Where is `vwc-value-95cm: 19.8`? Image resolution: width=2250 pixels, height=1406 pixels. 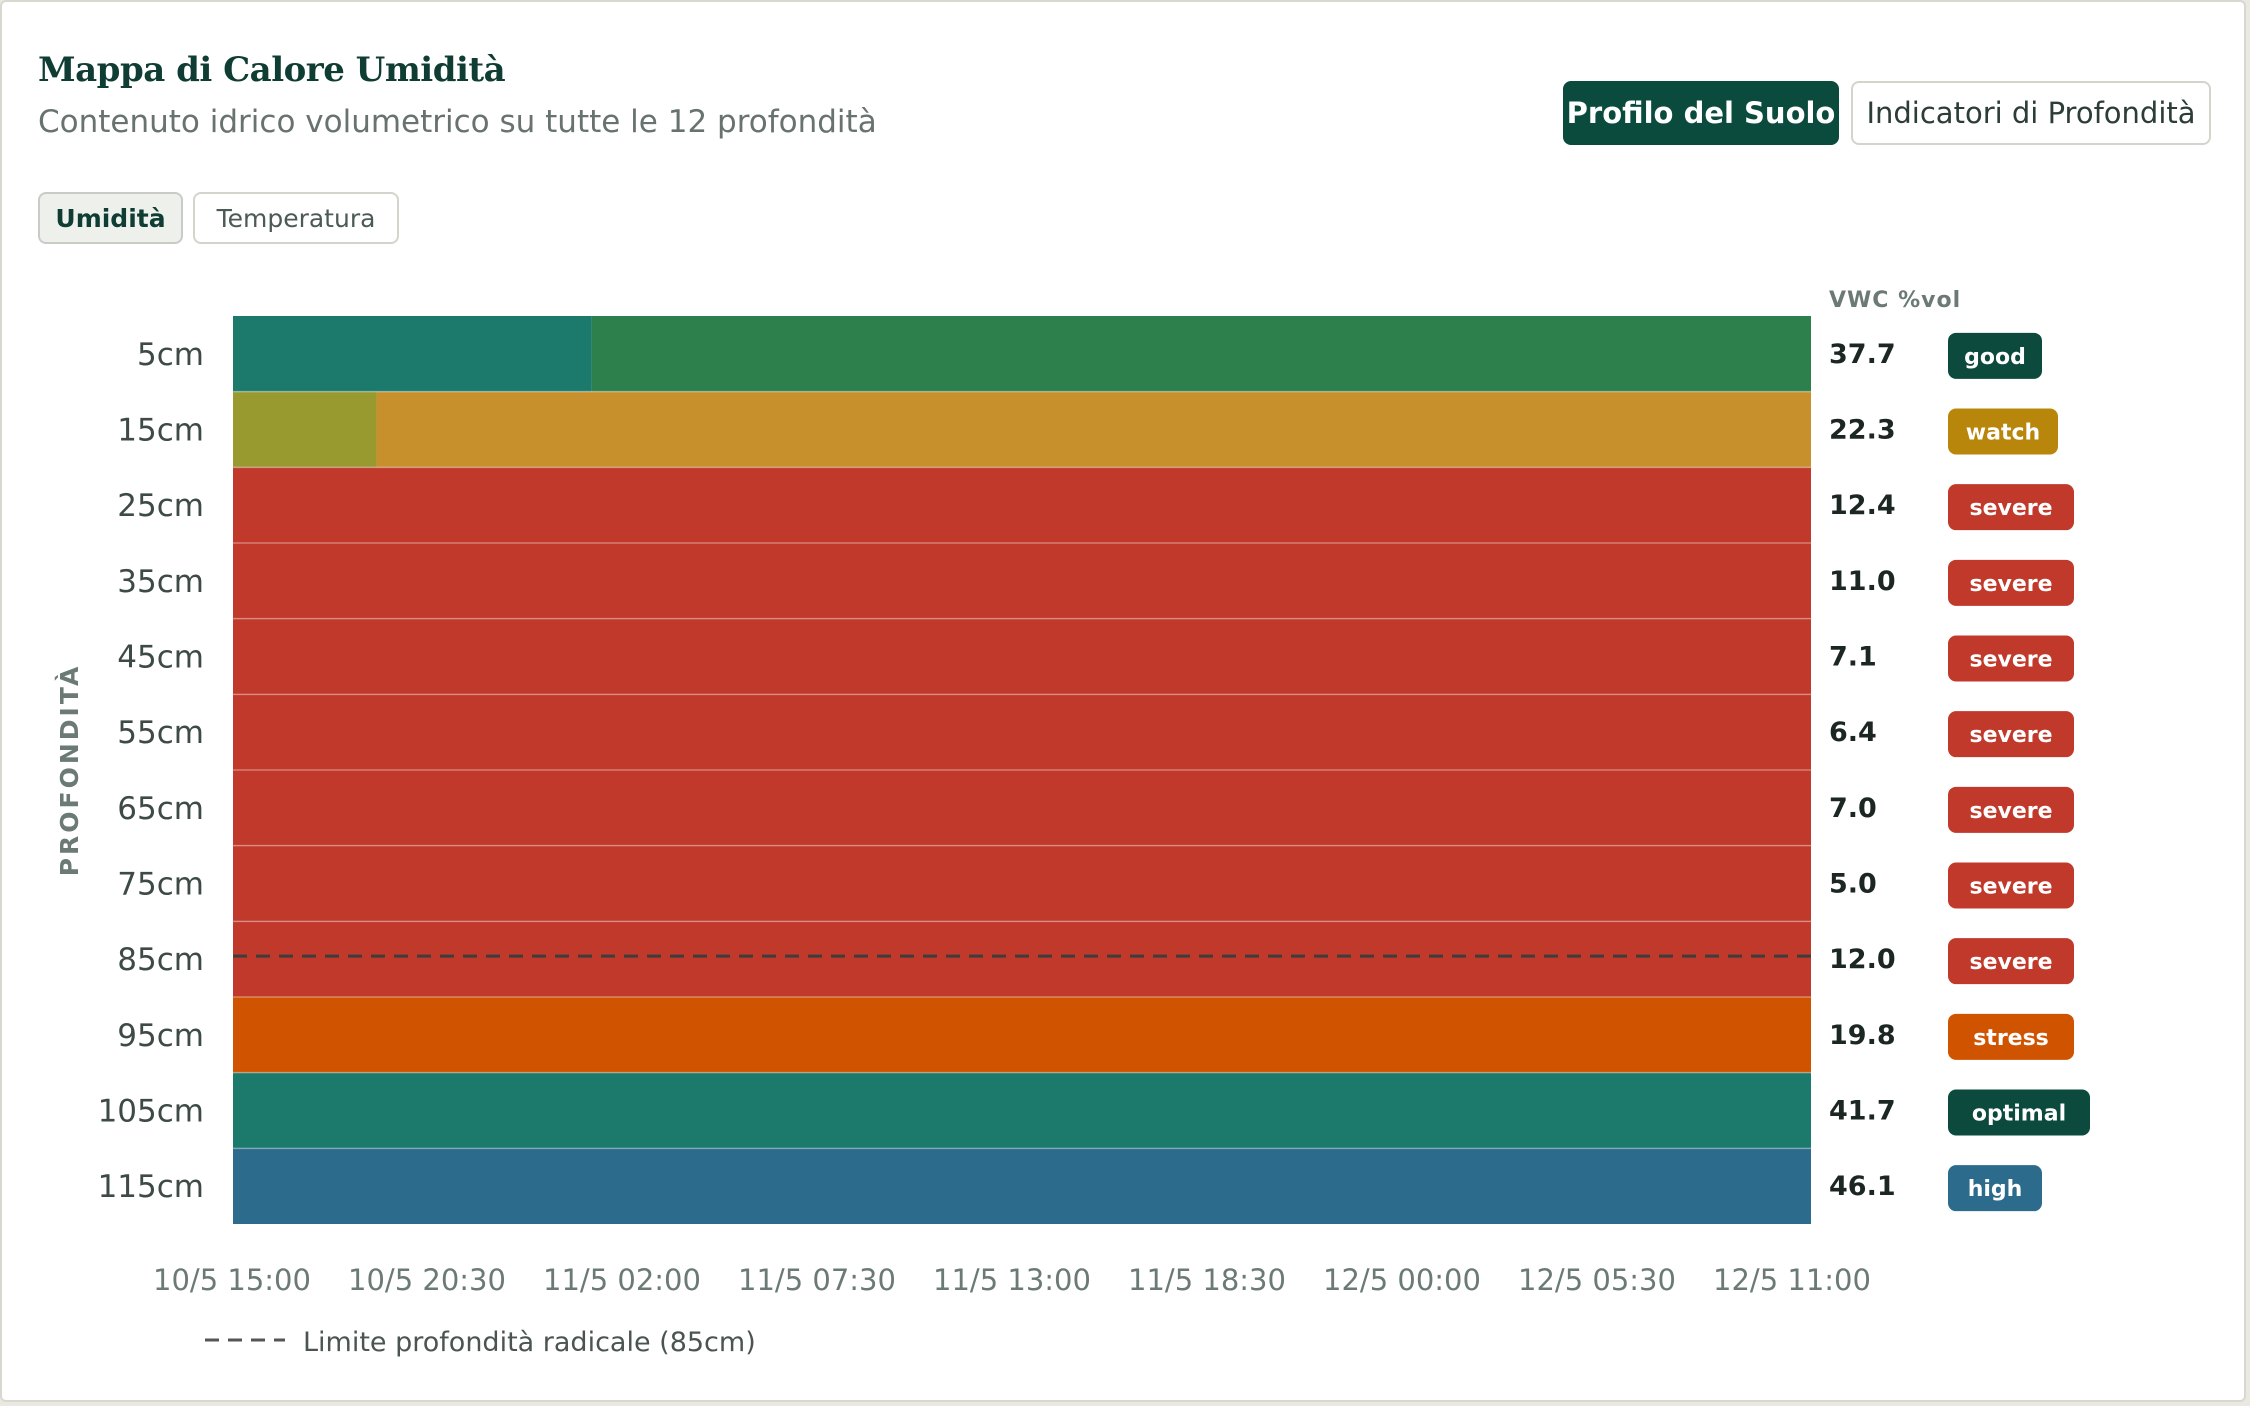 vwc-value-95cm: 19.8 is located at coordinates (1862, 1035).